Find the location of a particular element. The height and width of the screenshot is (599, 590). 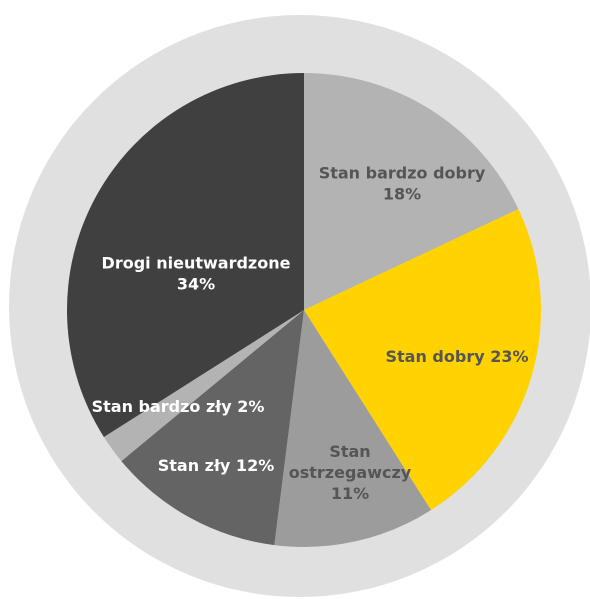

slice-label-3: Stan zły 12% is located at coordinates (216, 465).